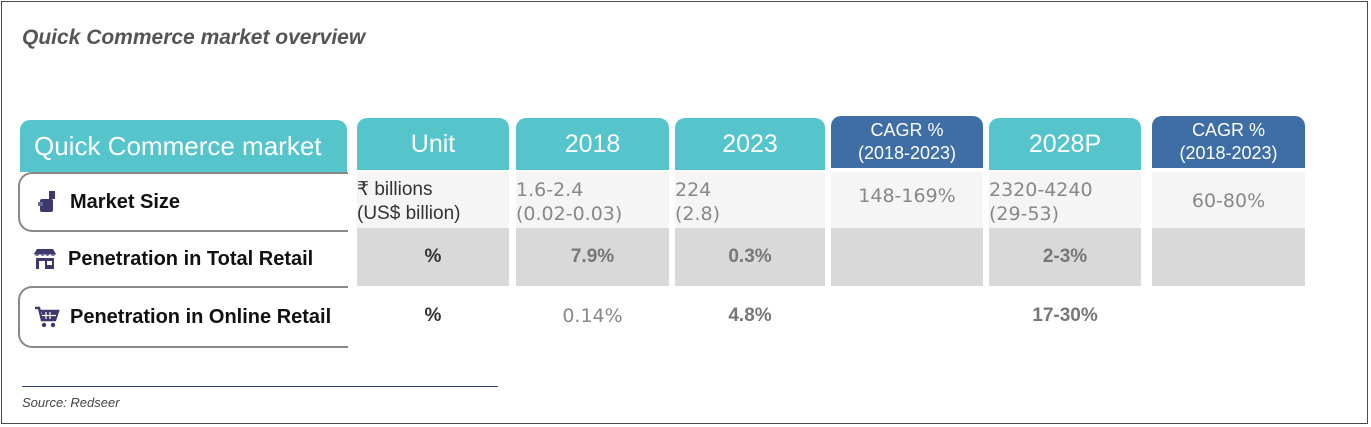 Image resolution: width=1371 pixels, height=427 pixels. Describe the element at coordinates (71, 402) in the screenshot. I see `source-note: Source: Redseer` at that location.